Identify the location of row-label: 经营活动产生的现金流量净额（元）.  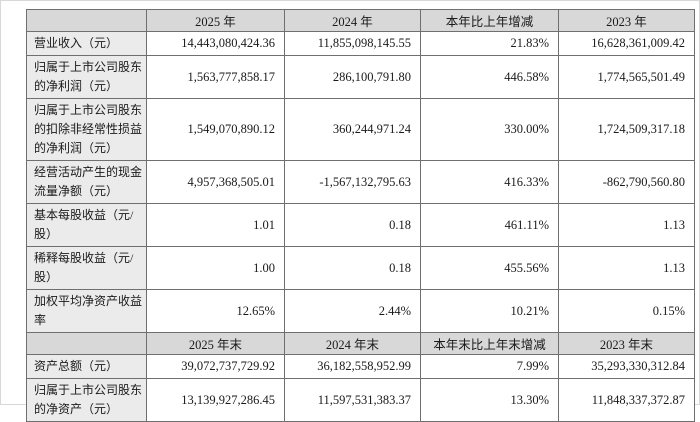
(86, 182).